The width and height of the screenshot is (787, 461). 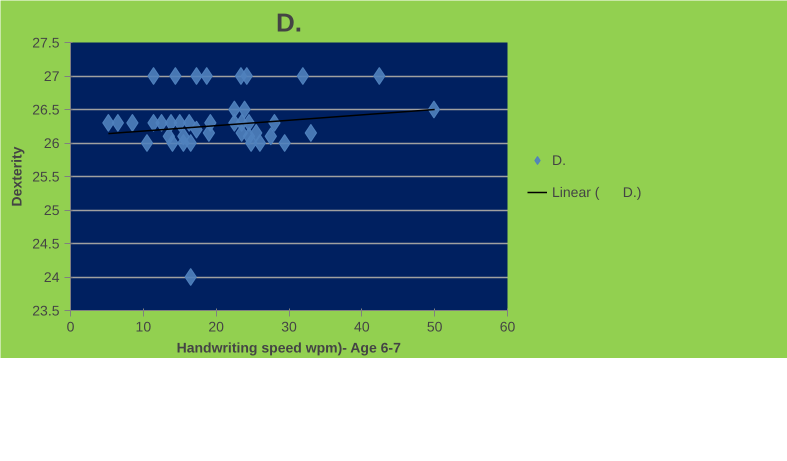 What do you see at coordinates (289, 23) in the screenshot?
I see `chart-title: D.` at bounding box center [289, 23].